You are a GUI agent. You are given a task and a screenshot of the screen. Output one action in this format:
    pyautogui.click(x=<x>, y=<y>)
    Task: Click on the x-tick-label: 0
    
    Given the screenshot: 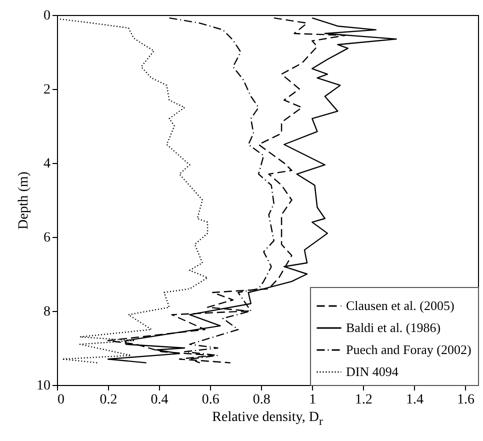 What is the action you would take?
    pyautogui.click(x=61, y=400)
    